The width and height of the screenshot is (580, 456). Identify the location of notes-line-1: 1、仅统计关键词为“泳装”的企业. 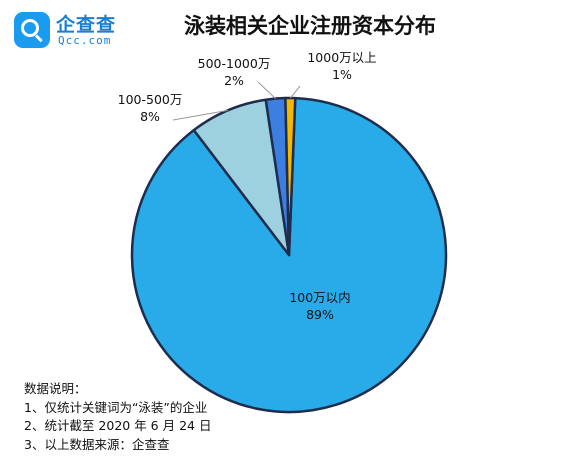
(116, 407).